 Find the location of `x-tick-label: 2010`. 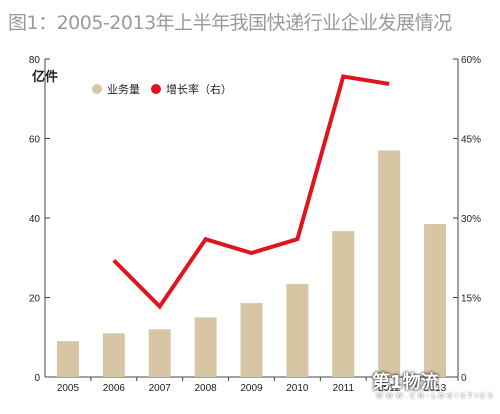

x-tick-label: 2010 is located at coordinates (297, 388).